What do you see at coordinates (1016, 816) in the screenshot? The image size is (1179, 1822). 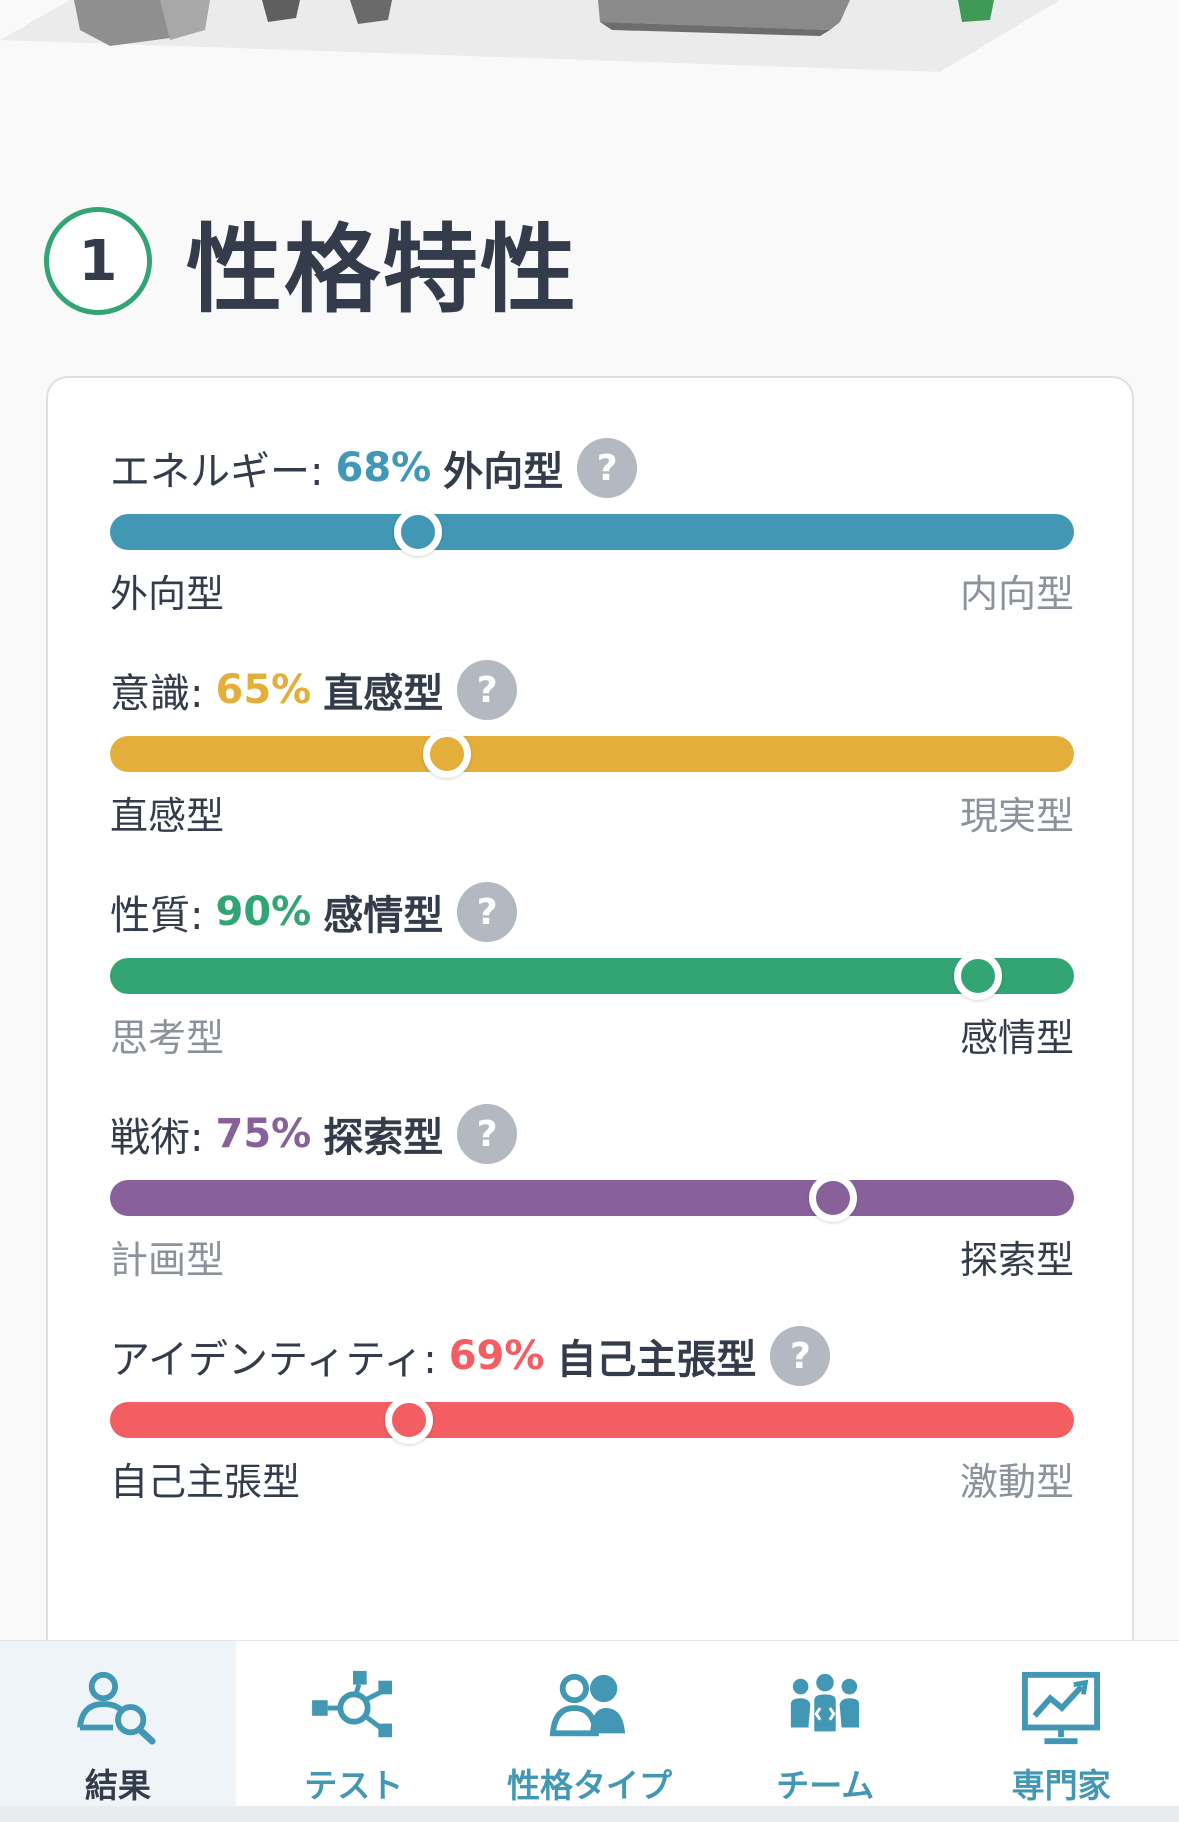 I see `trait-pole-right: 現実型` at bounding box center [1016, 816].